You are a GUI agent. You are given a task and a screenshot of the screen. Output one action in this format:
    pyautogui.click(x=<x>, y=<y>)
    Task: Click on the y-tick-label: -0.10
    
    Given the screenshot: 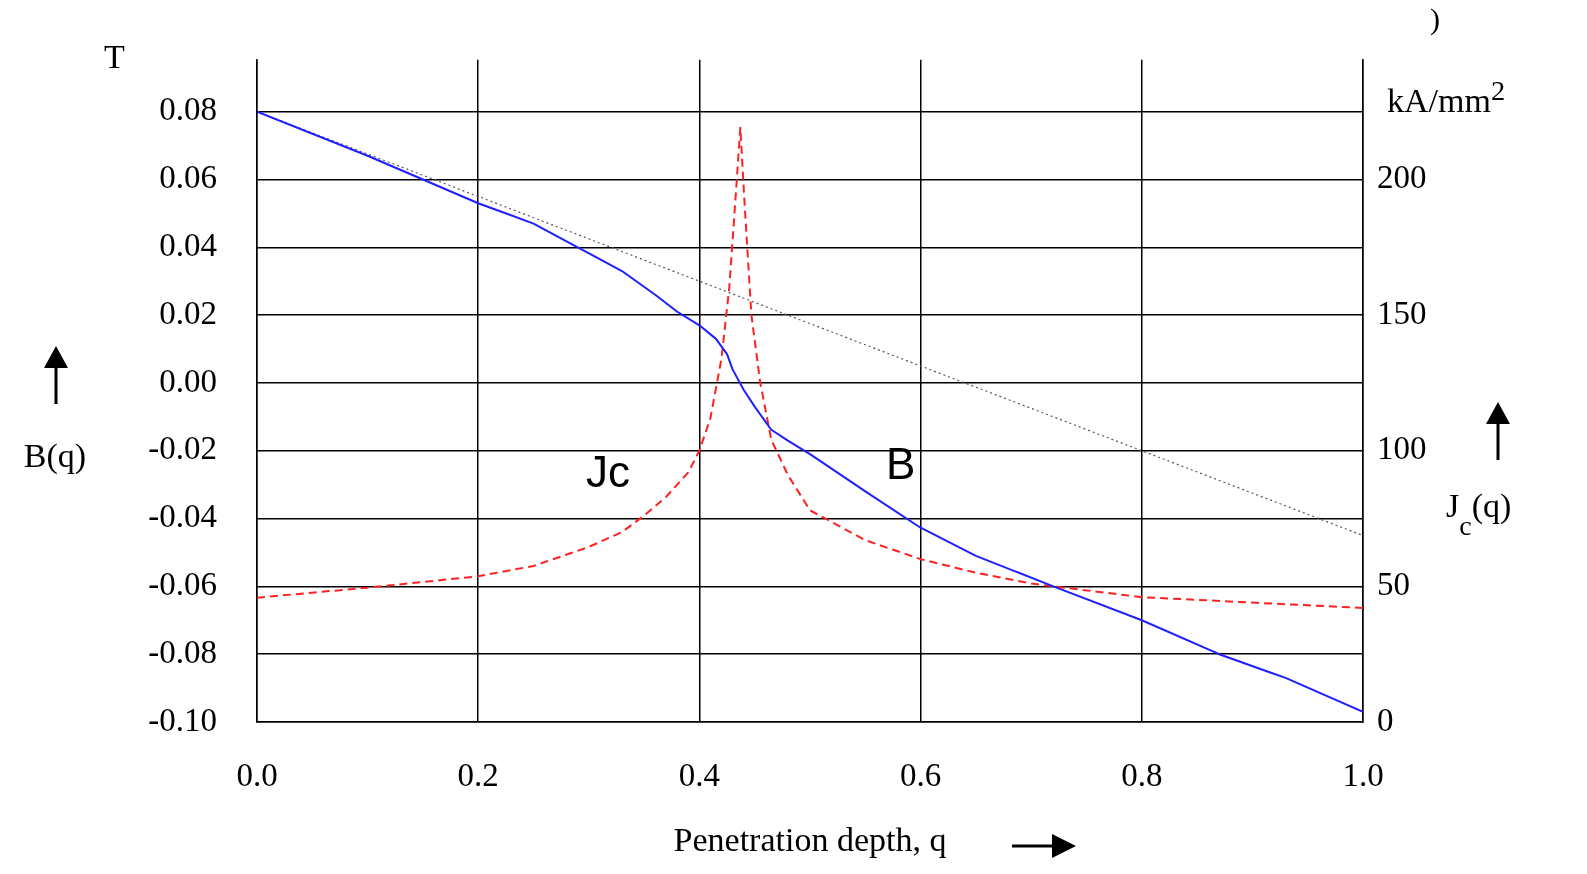 What is the action you would take?
    pyautogui.click(x=182, y=719)
    